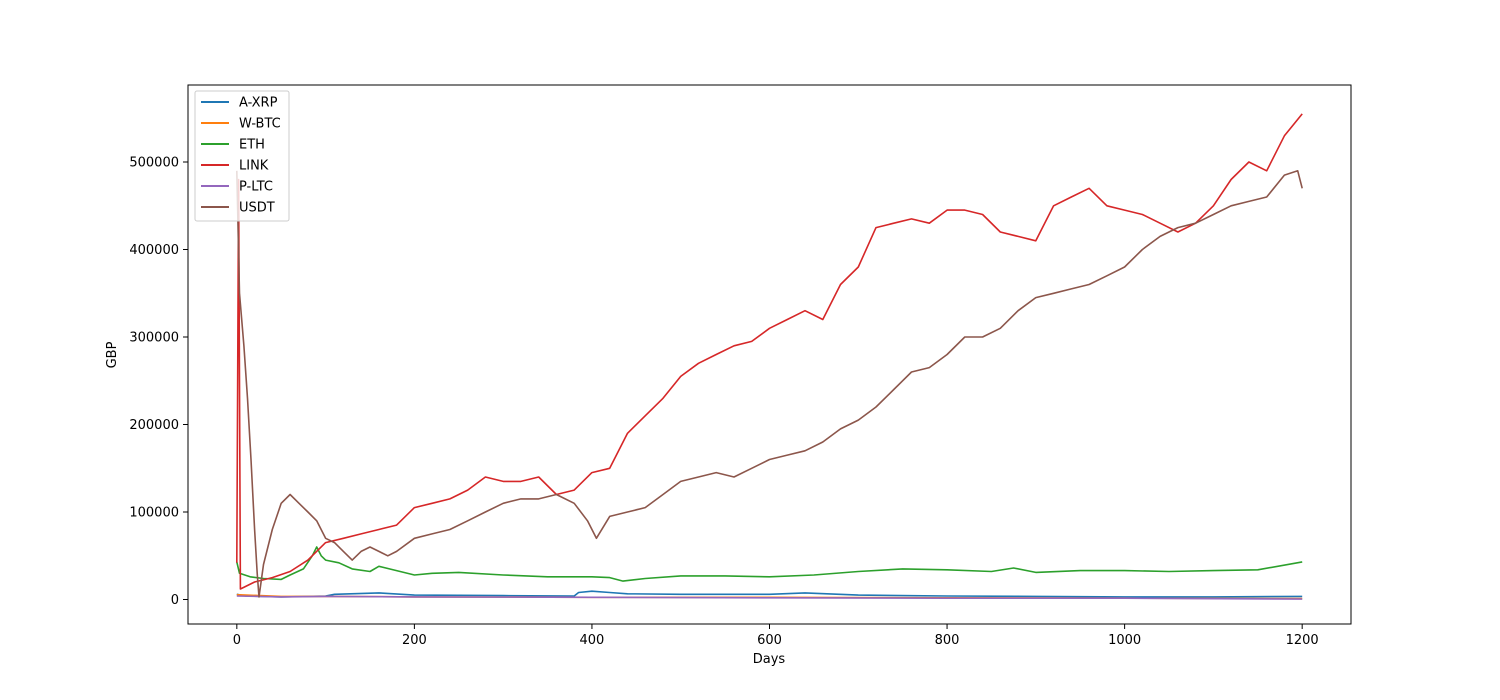 Image resolution: width=1500 pixels, height=700 pixels. I want to click on x-tick-label: 400, so click(592, 640).